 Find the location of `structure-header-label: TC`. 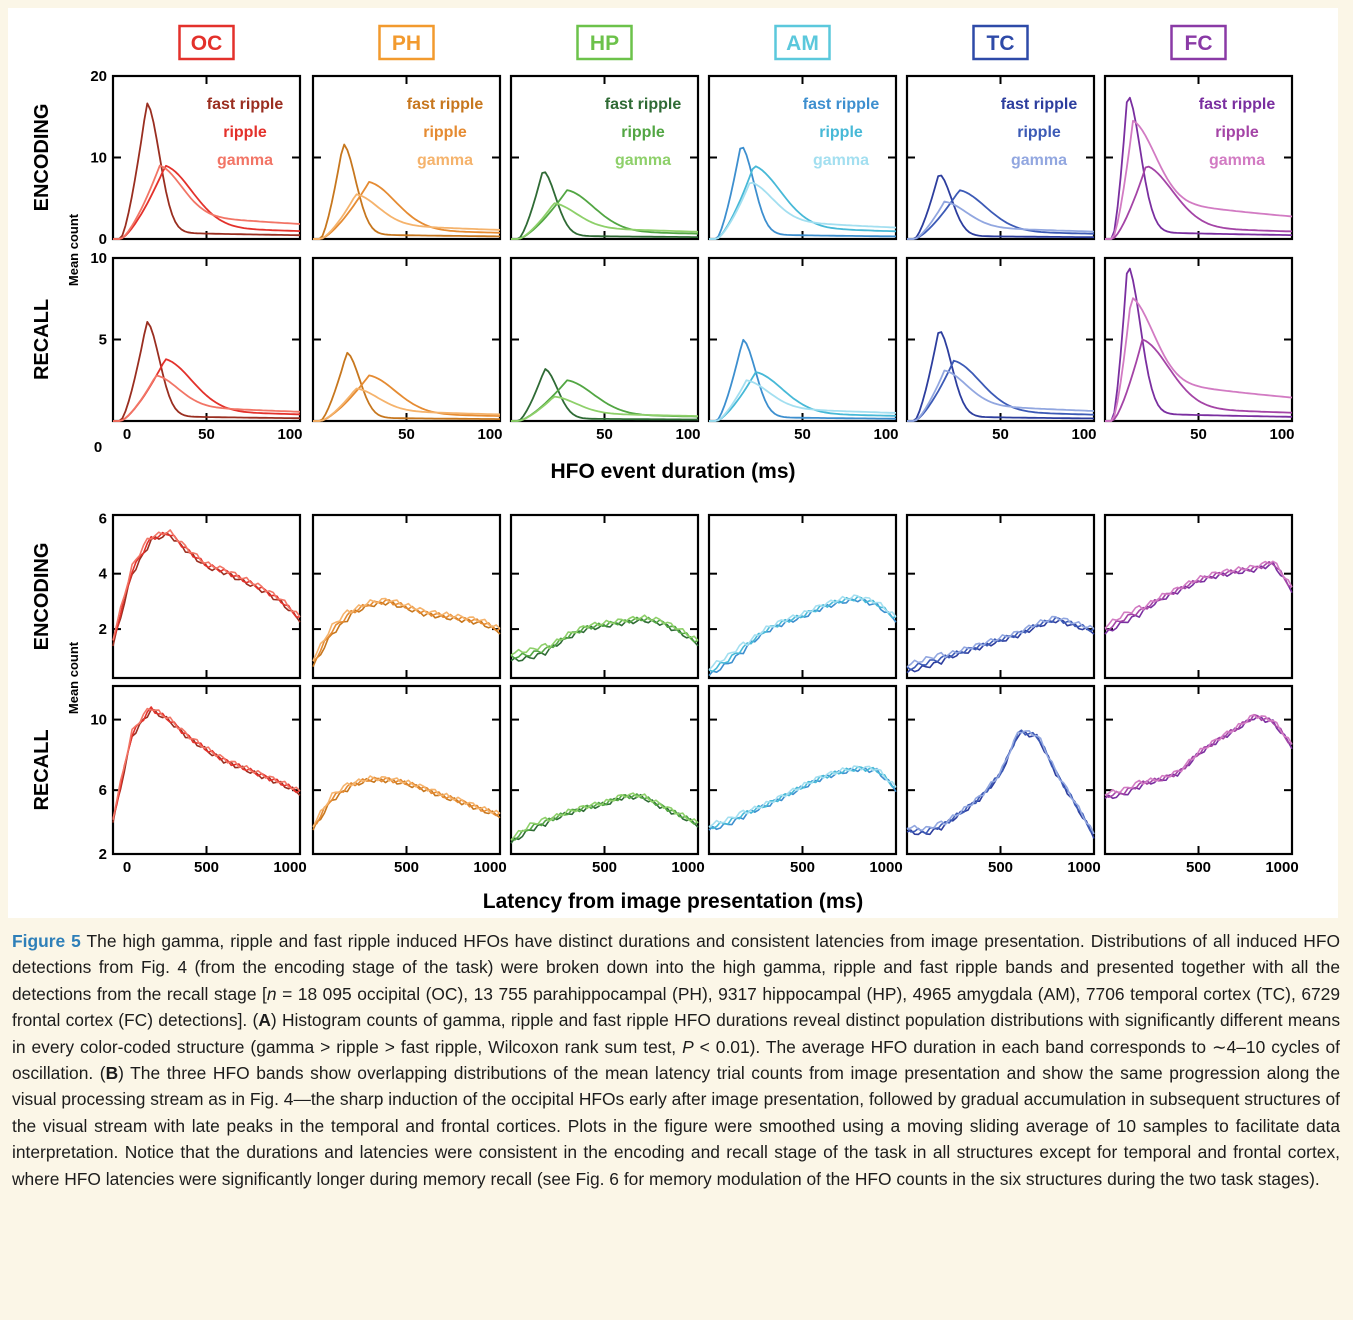

structure-header-label: TC is located at coordinates (1001, 43).